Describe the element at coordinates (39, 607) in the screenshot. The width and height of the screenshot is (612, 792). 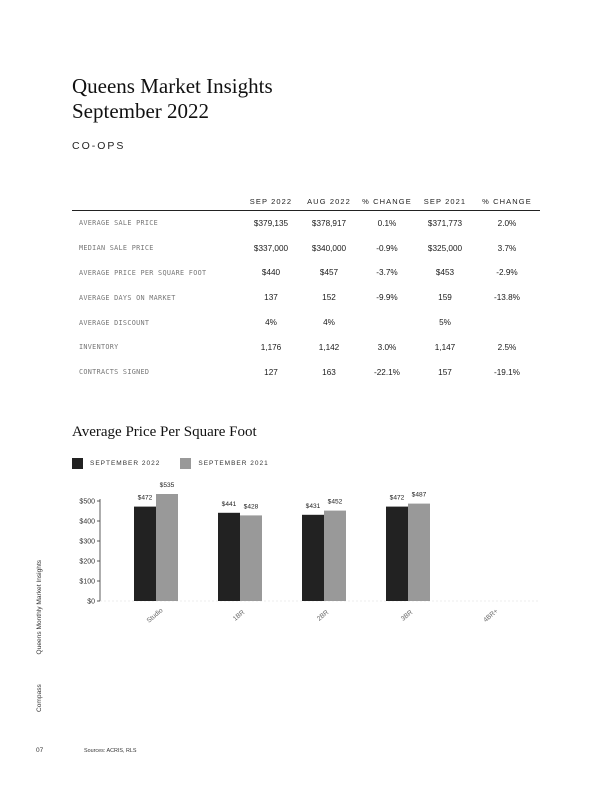
I see `side-label-title: Queens Monthly Market Insights` at that location.